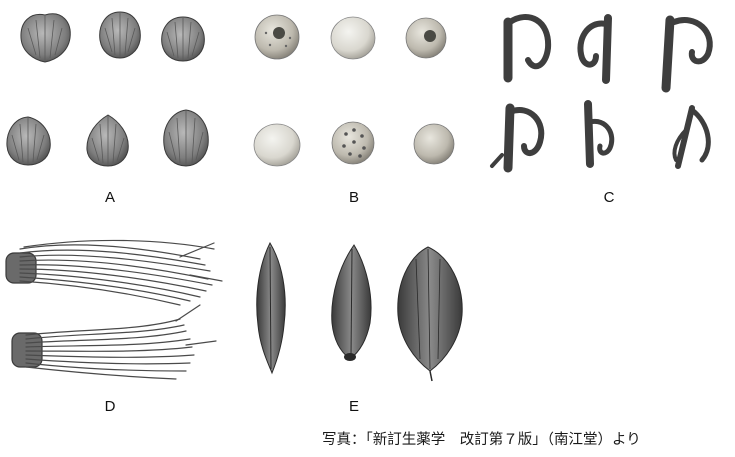 This screenshot has height=457, width=735. I want to click on label-c: C, so click(609, 197).